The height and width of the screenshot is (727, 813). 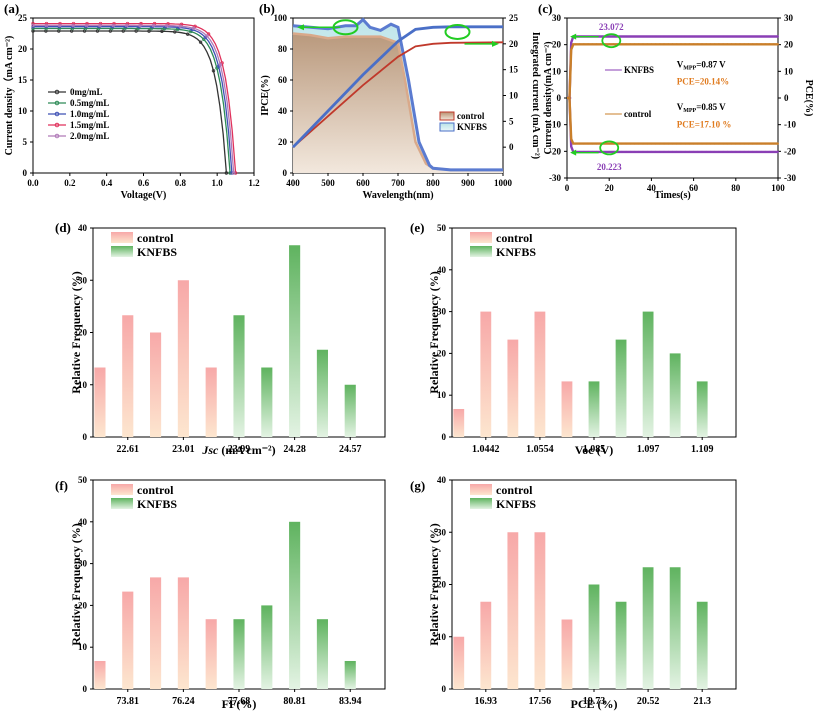 What do you see at coordinates (211, 402) in the screenshot?
I see `panel-d-bar-control` at bounding box center [211, 402].